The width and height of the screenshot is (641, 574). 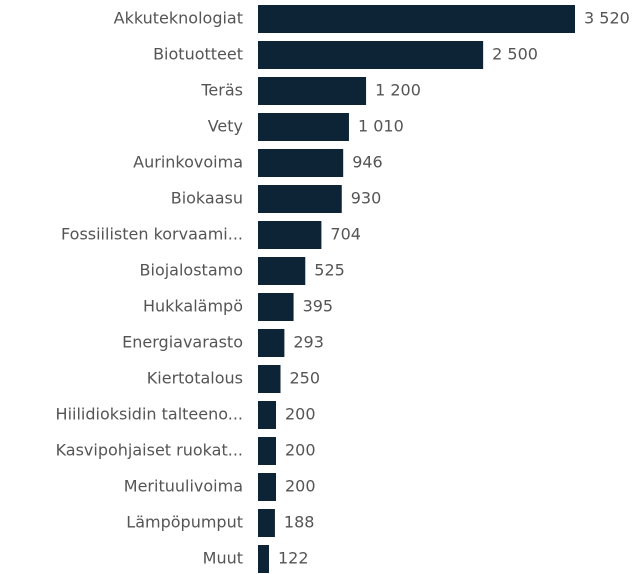 I want to click on value-label: 704, so click(x=345, y=234).